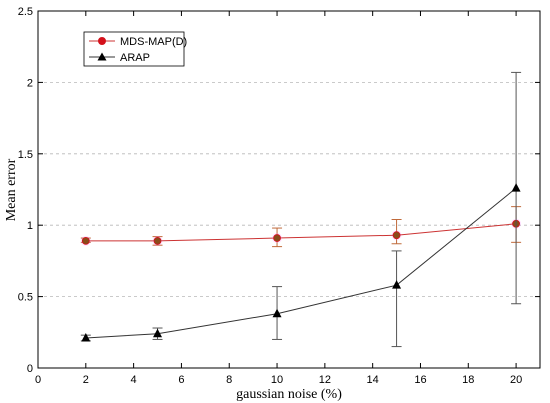 The height and width of the screenshot is (403, 550). I want to click on y-axis-title: Mean error, so click(11, 189).